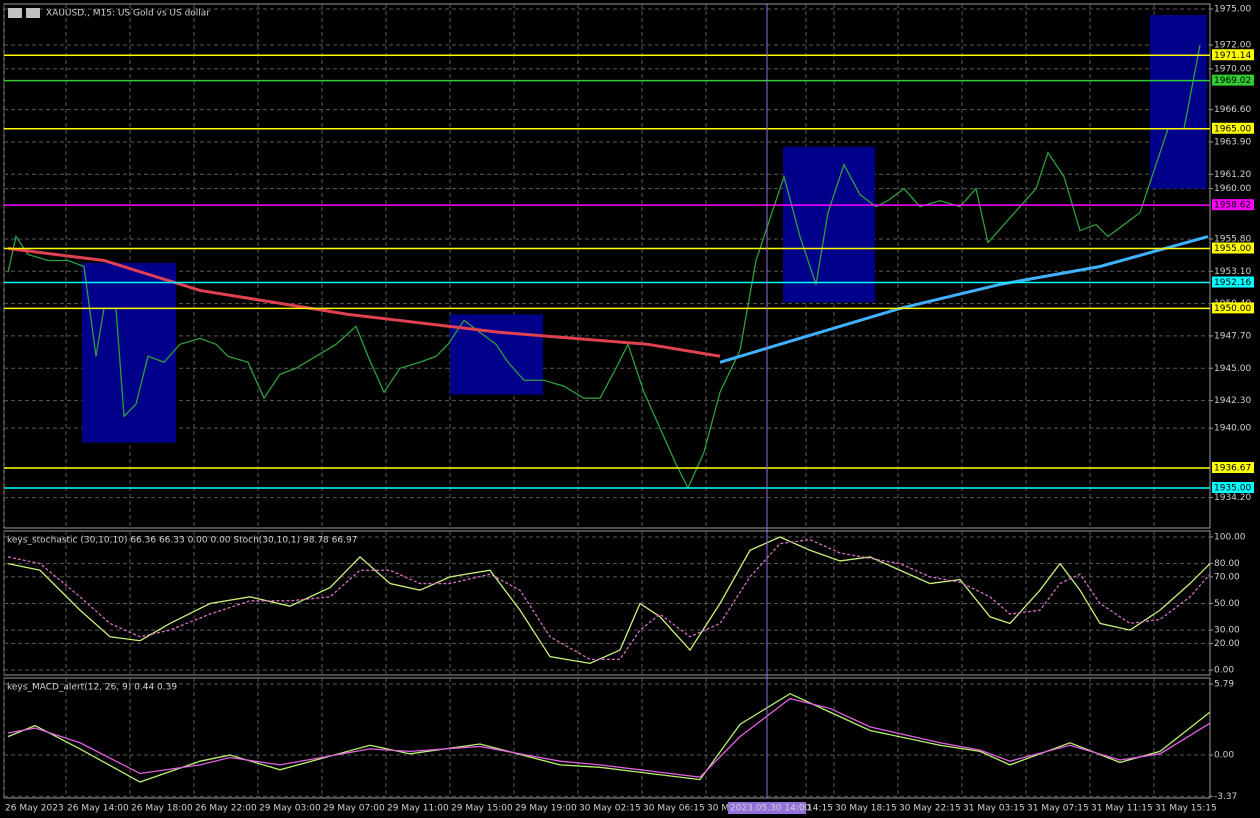 The width and height of the screenshot is (1260, 818). I want to click on x-tick-label: 26 May 18:00, so click(162, 809).